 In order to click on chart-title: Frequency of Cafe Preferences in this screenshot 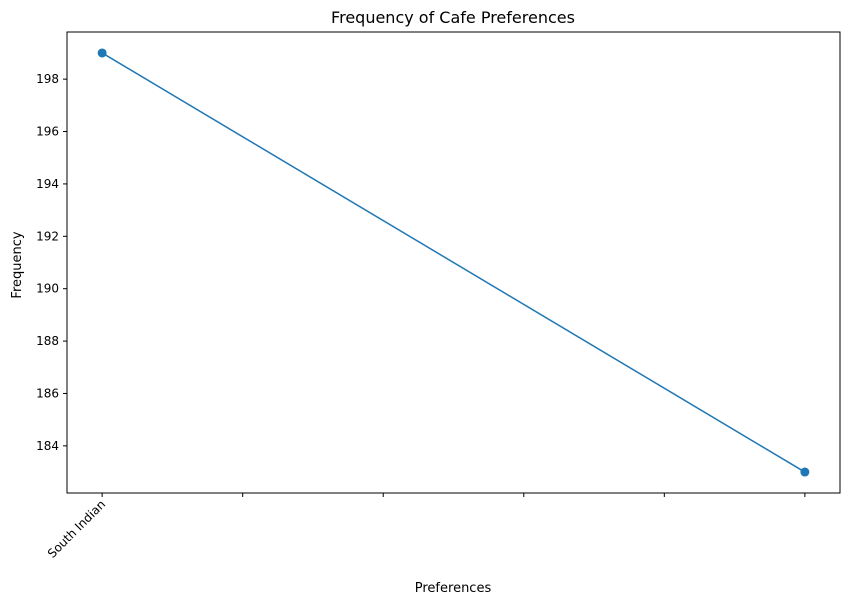, I will do `click(453, 17)`.